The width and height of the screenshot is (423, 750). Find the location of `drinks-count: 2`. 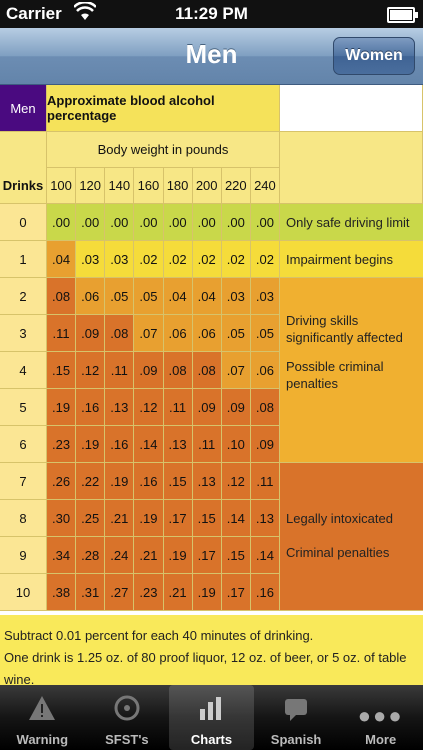

drinks-count: 2 is located at coordinates (23, 296).